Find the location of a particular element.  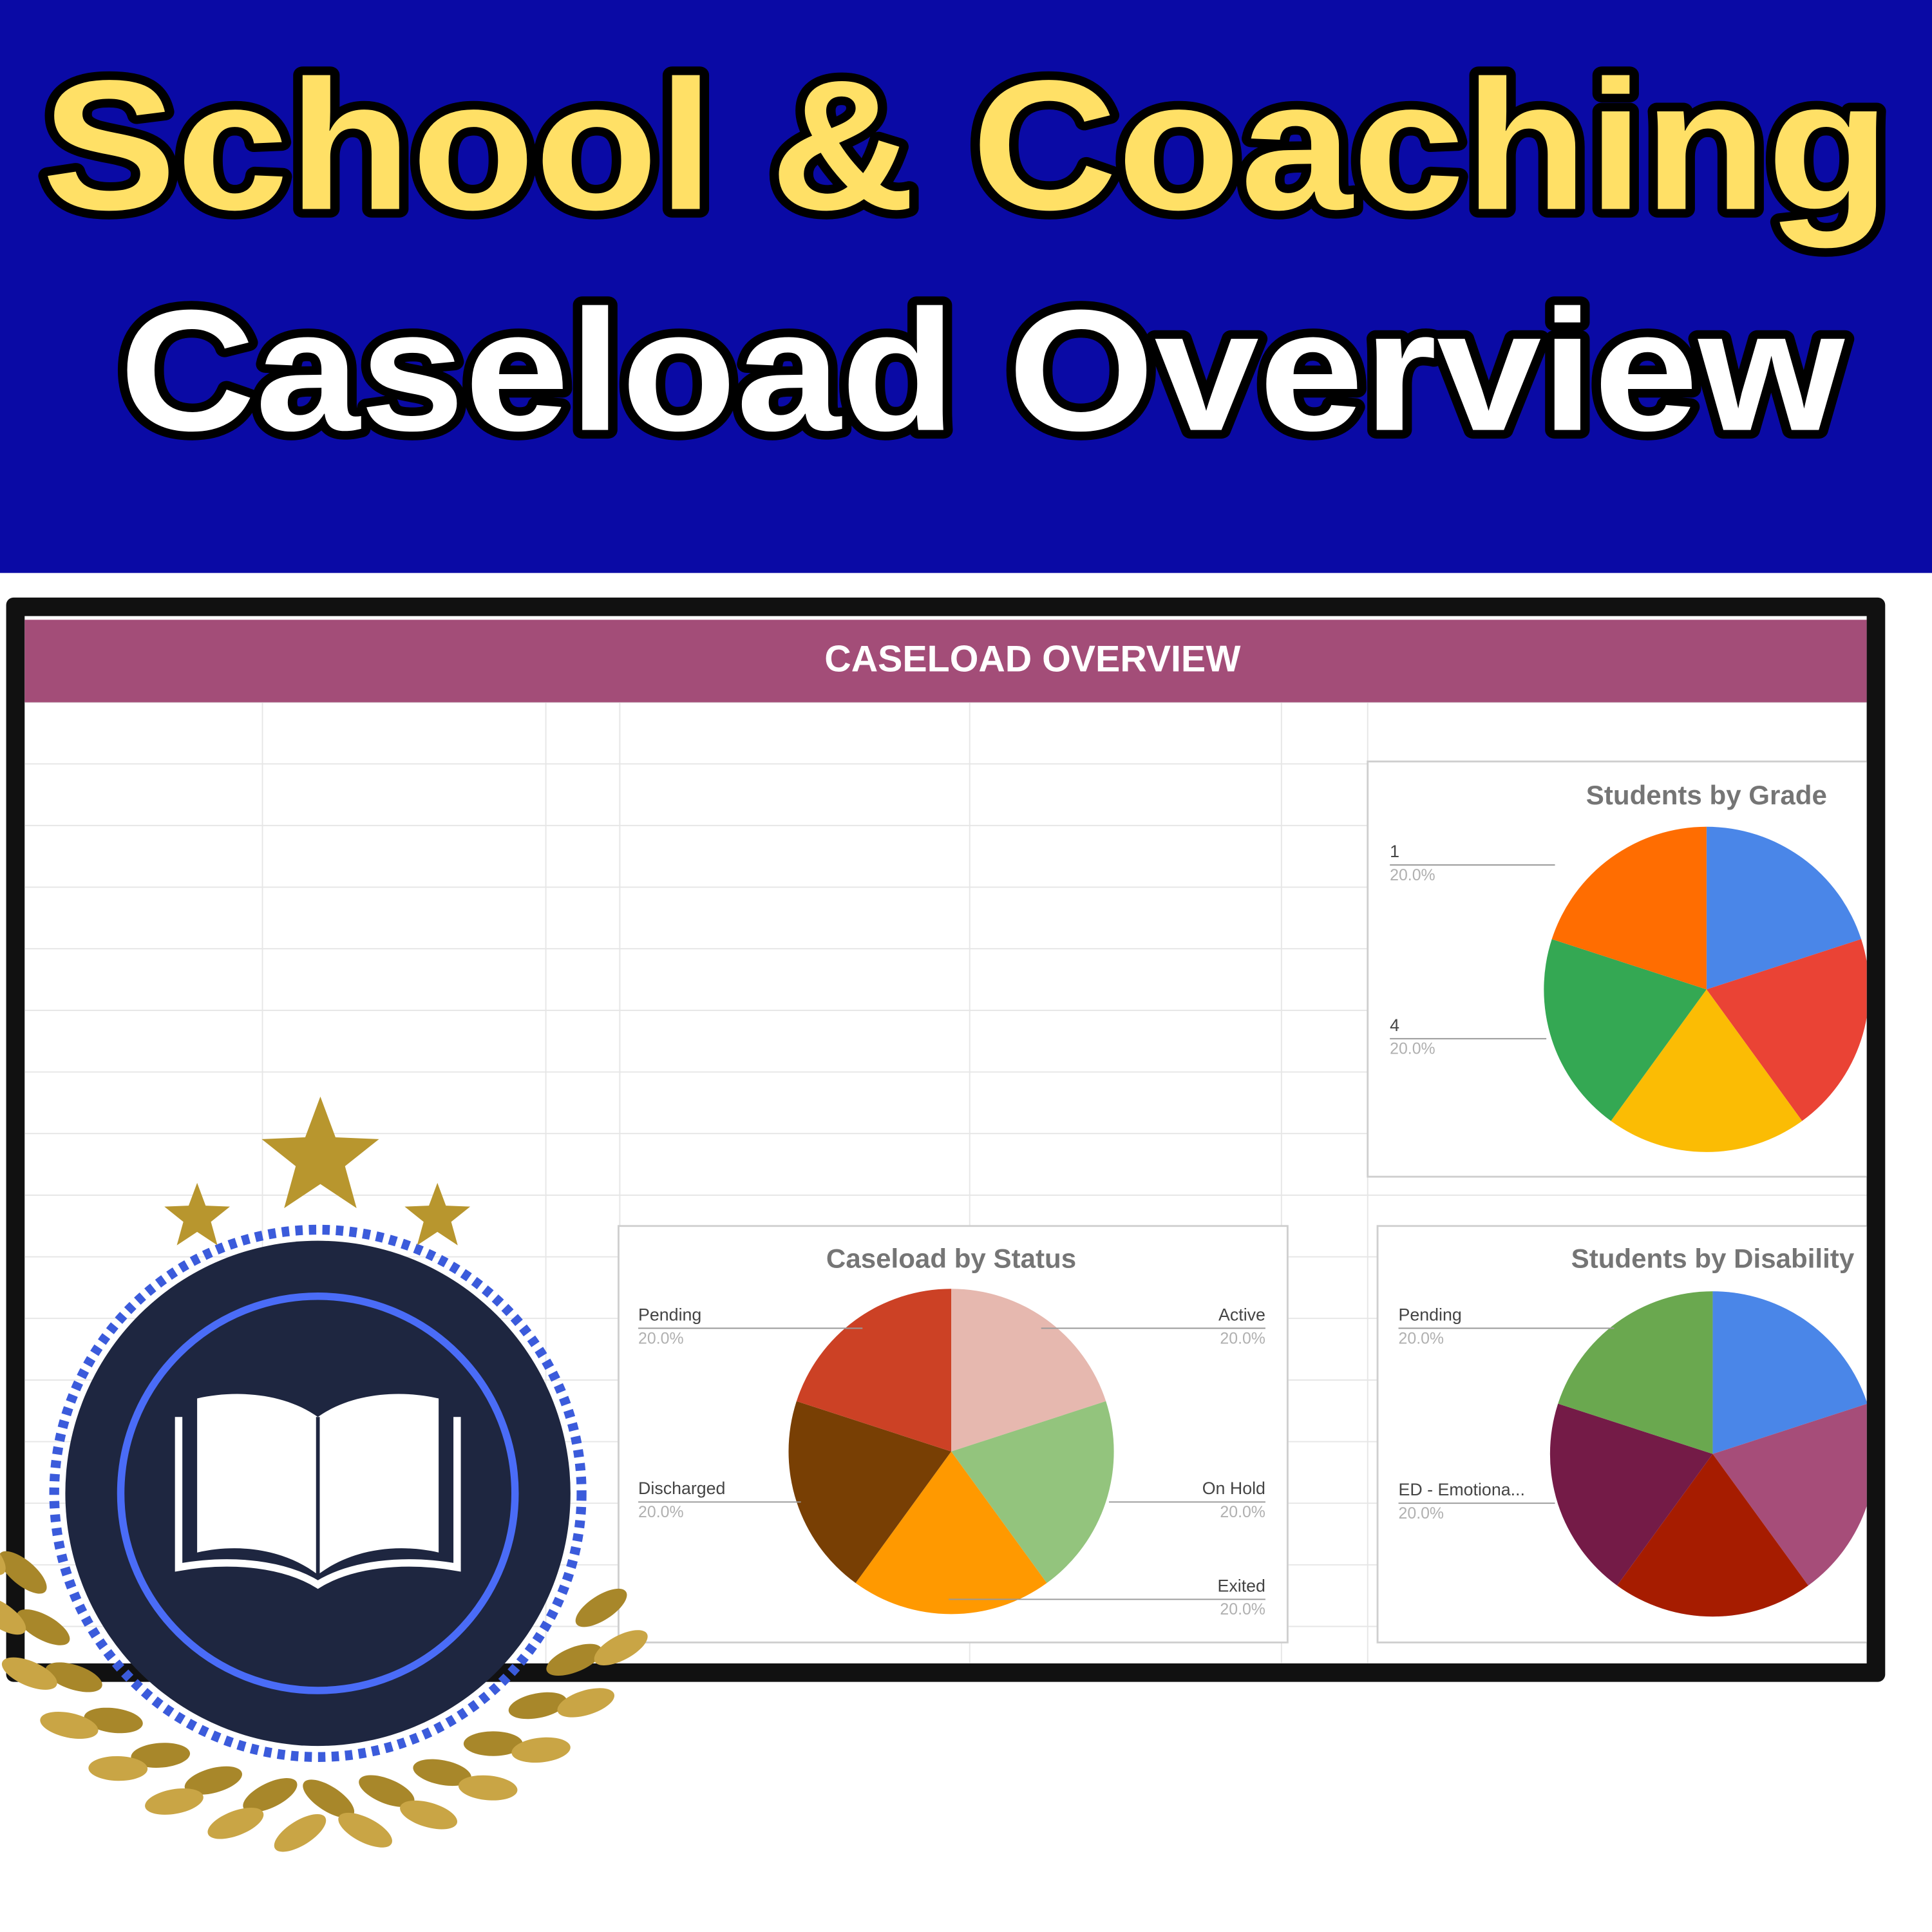

chart-title: Students by Disability is located at coordinates (1713, 1258).